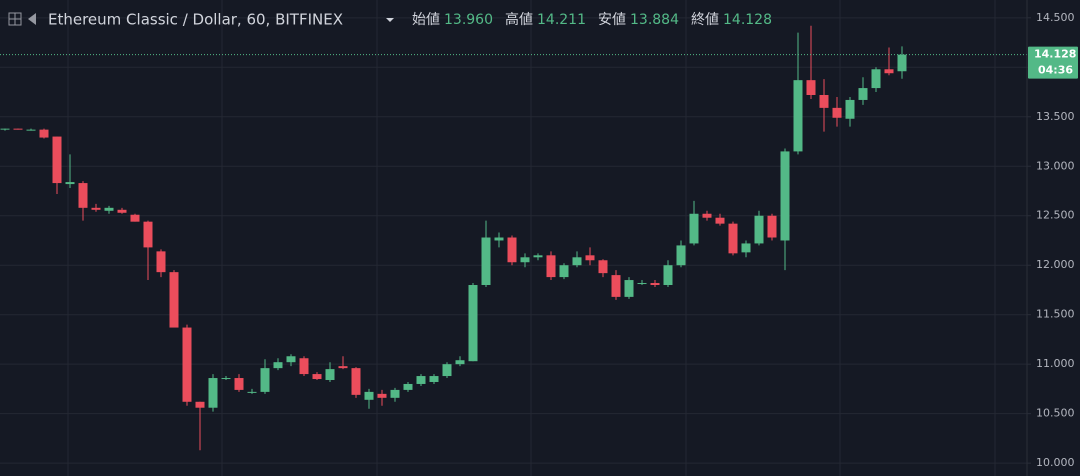 This screenshot has width=1080, height=476. Describe the element at coordinates (592, 19) in the screenshot. I see `ohlc-values: 始値 13.960 高値 14.211 安値 13.884 終値 14.128` at that location.